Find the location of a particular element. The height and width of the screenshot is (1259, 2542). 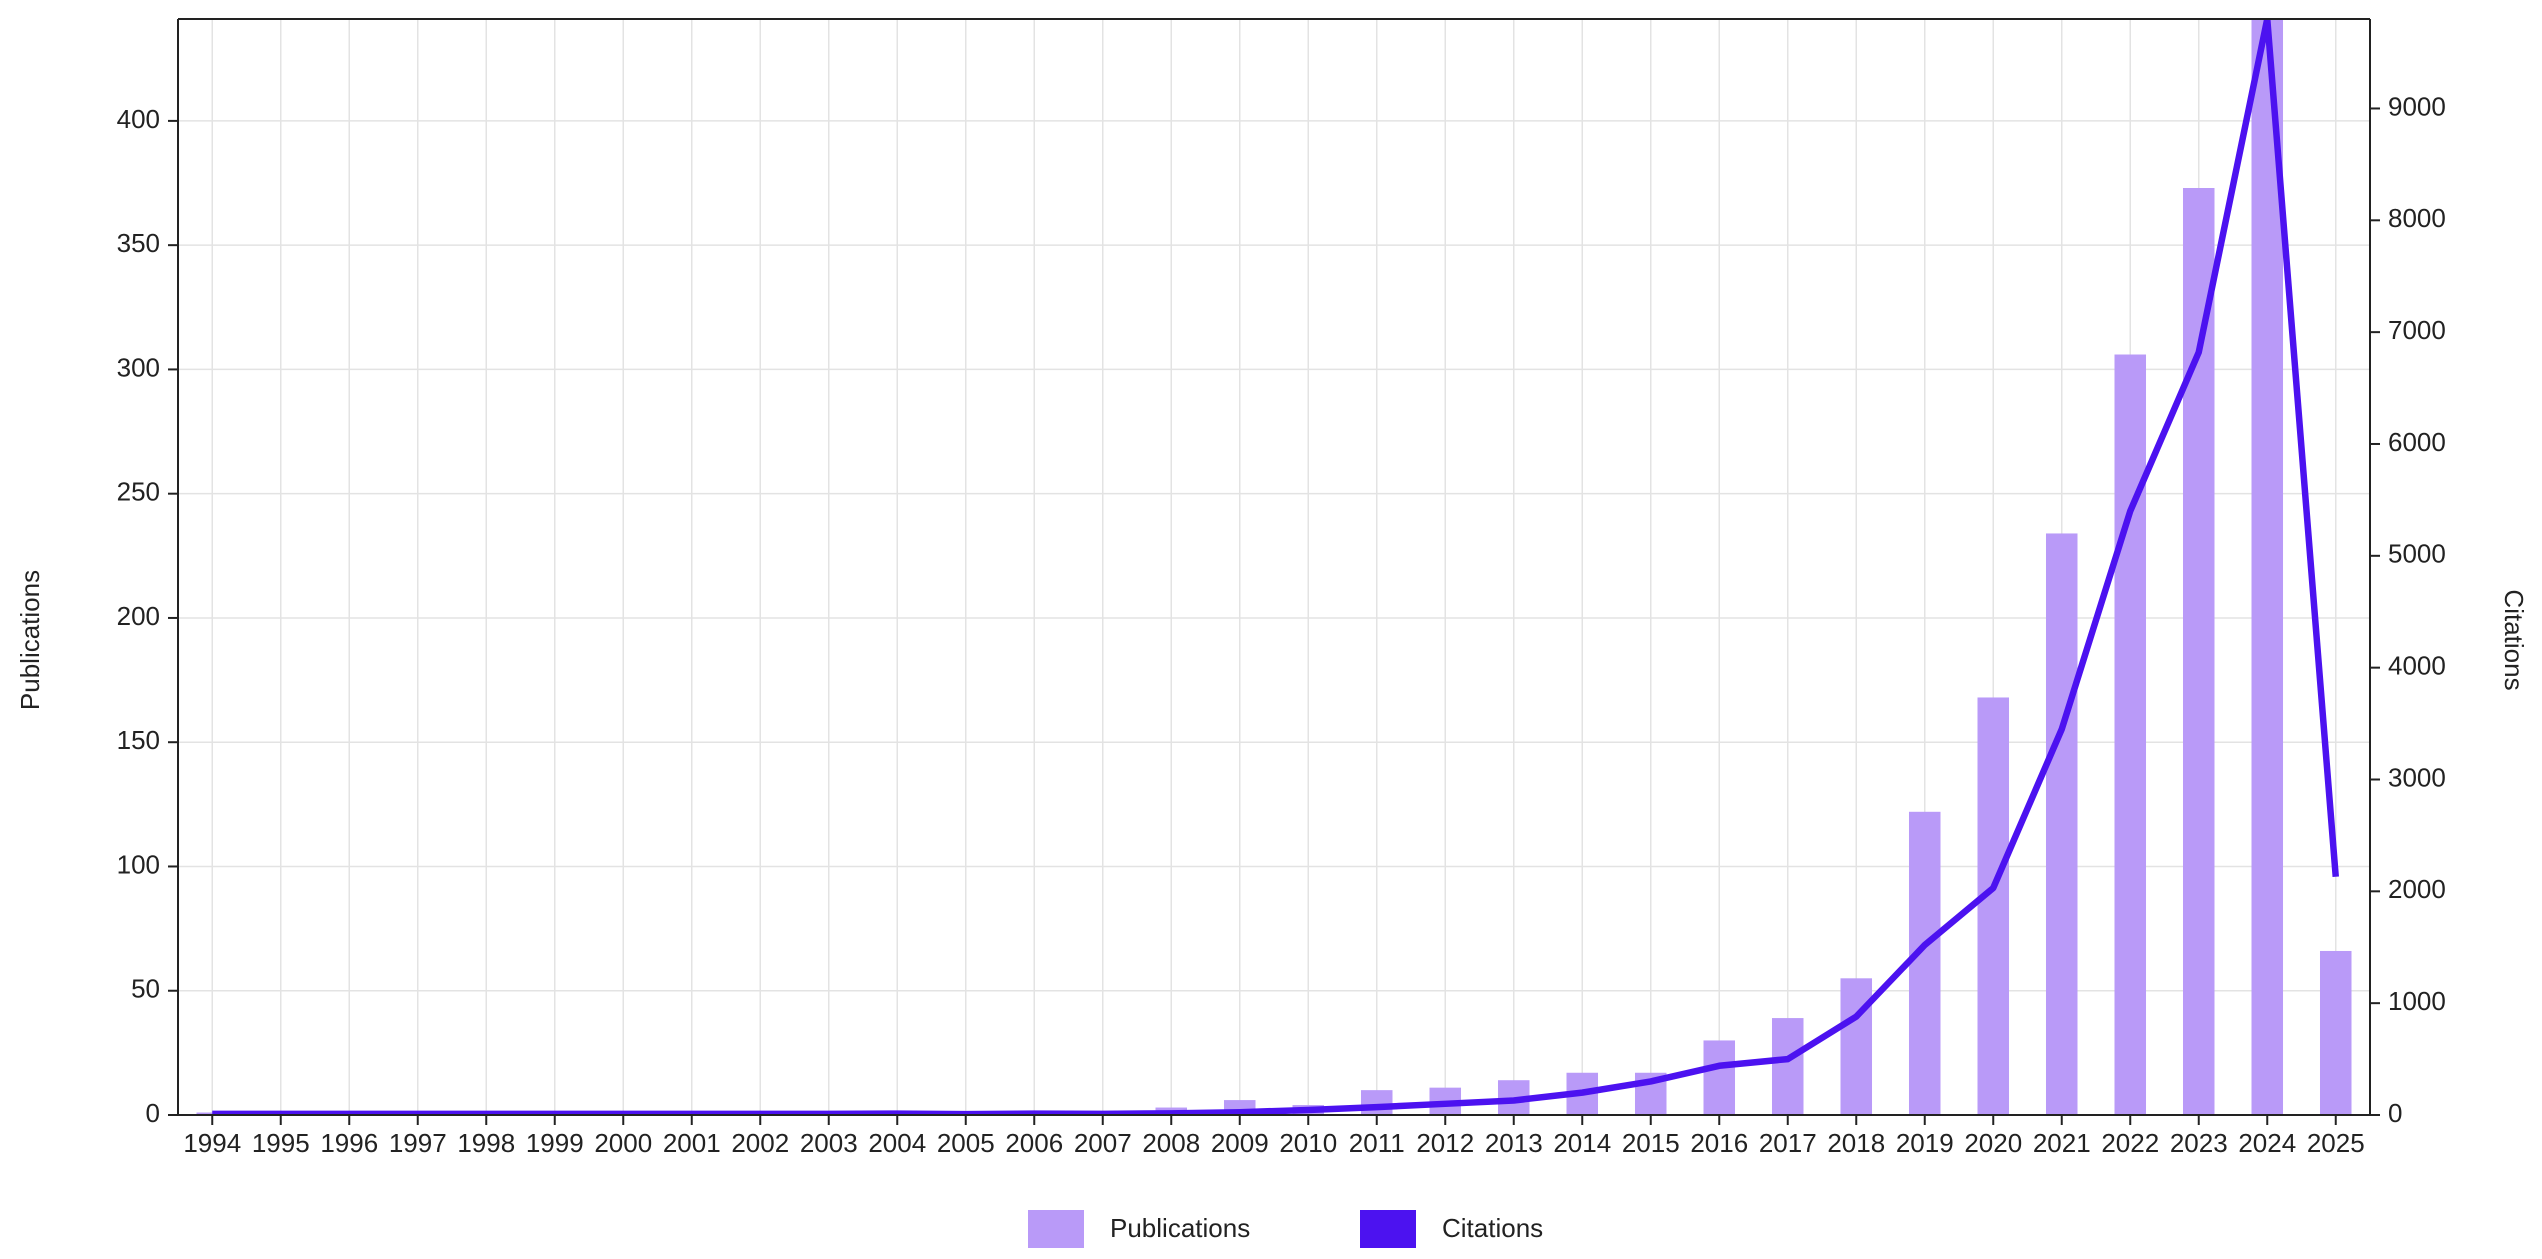

y2-tick-label: 5000 is located at coordinates (2417, 554).